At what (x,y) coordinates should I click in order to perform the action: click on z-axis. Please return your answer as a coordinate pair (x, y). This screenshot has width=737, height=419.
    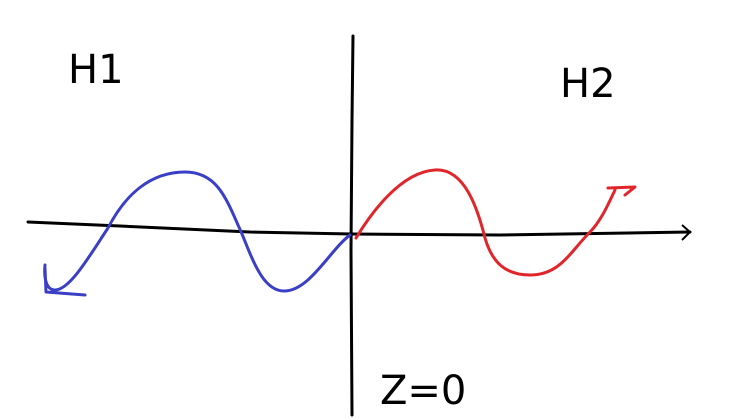
    Looking at the image, I should click on (359, 228).